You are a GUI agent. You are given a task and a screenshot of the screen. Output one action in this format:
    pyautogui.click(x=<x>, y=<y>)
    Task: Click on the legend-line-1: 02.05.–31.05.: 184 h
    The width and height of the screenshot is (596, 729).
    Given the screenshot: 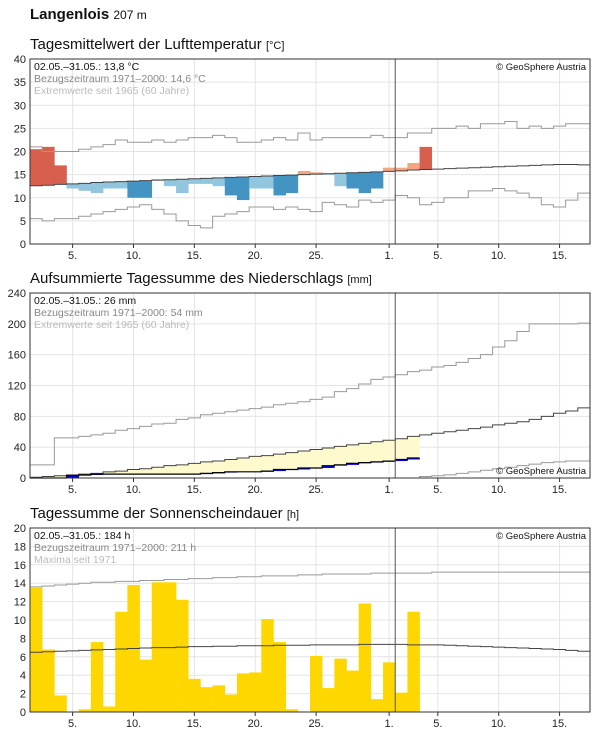 What is the action you would take?
    pyautogui.click(x=82, y=536)
    